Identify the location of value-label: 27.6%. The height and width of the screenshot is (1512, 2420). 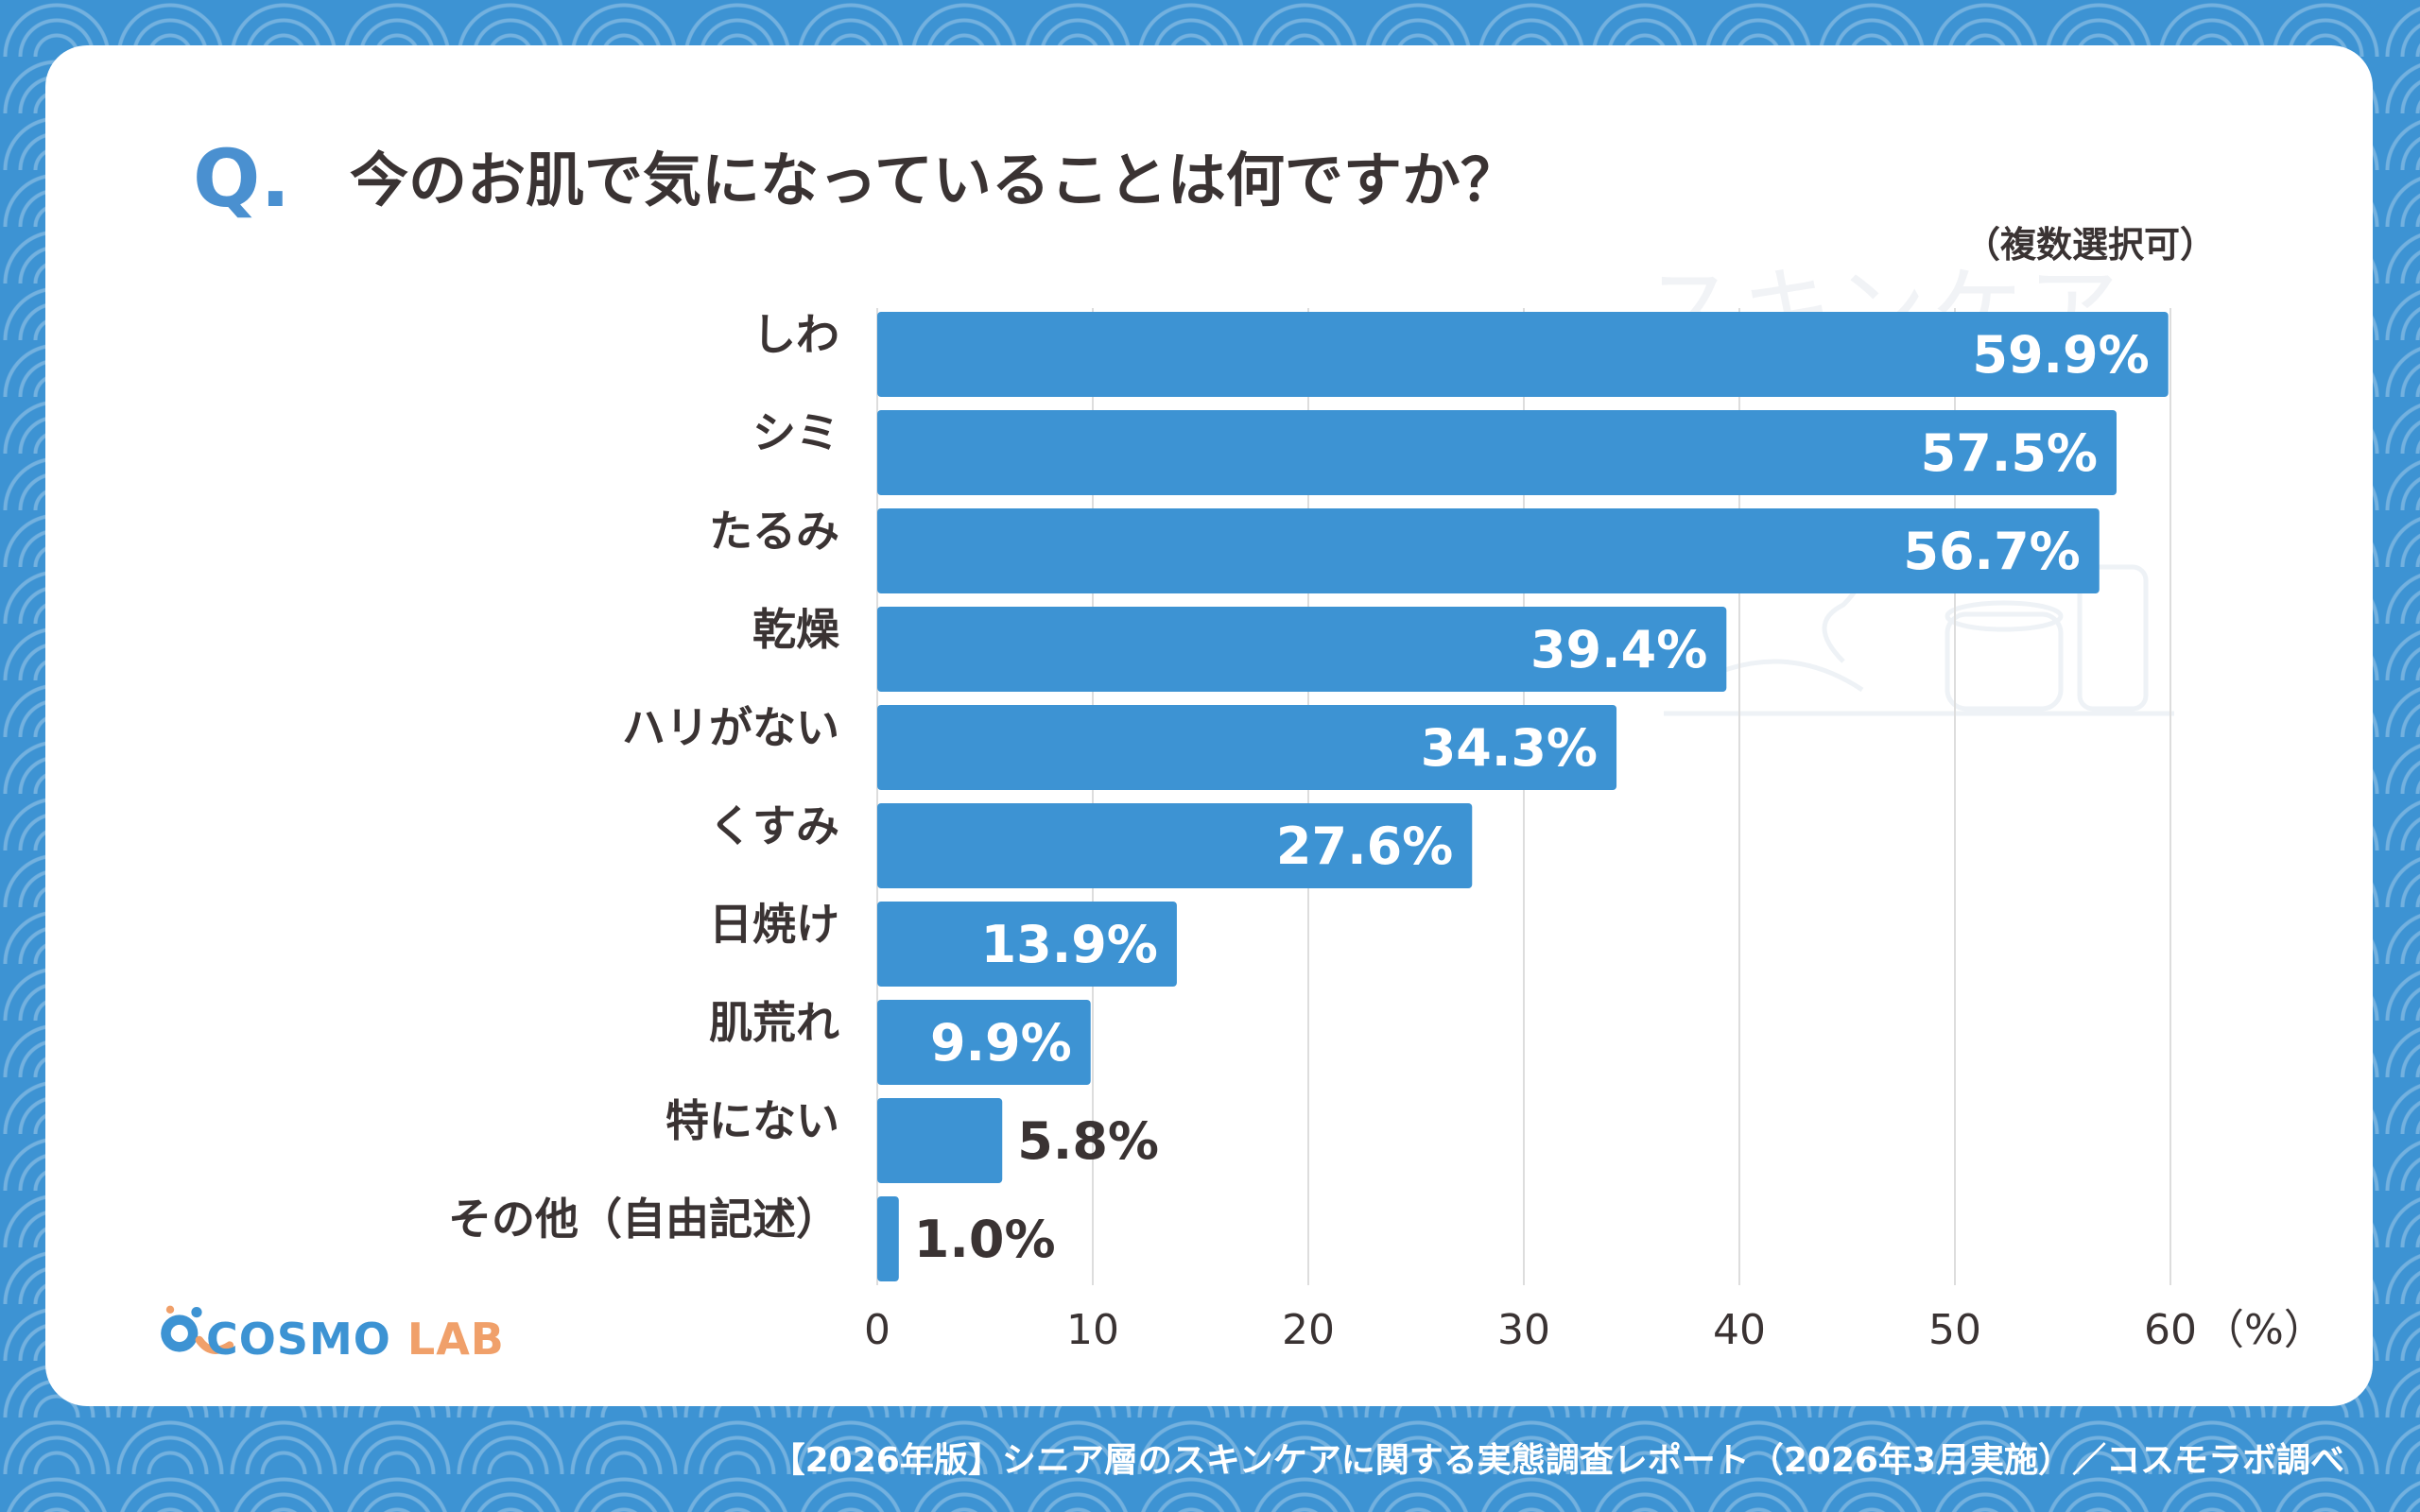
(1364, 846).